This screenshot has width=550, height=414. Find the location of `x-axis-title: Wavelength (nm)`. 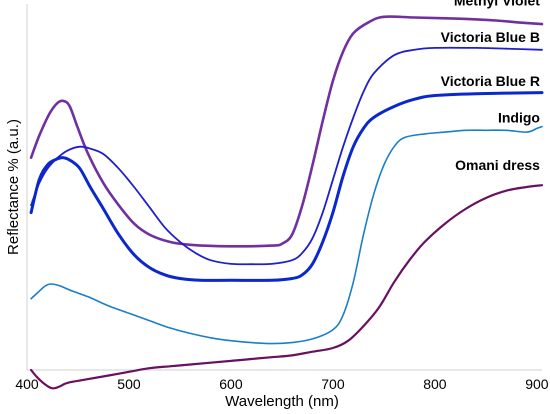

x-axis-title: Wavelength (nm) is located at coordinates (282, 401).